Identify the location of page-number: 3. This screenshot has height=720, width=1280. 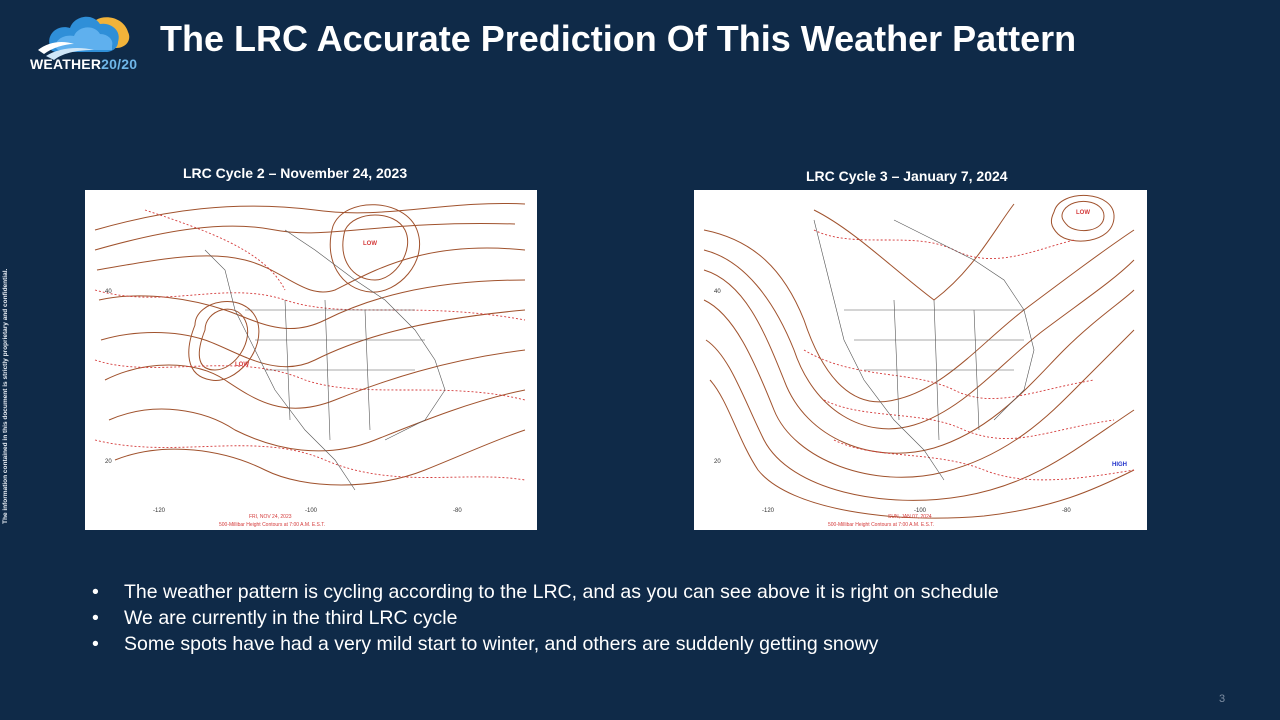
(1222, 699).